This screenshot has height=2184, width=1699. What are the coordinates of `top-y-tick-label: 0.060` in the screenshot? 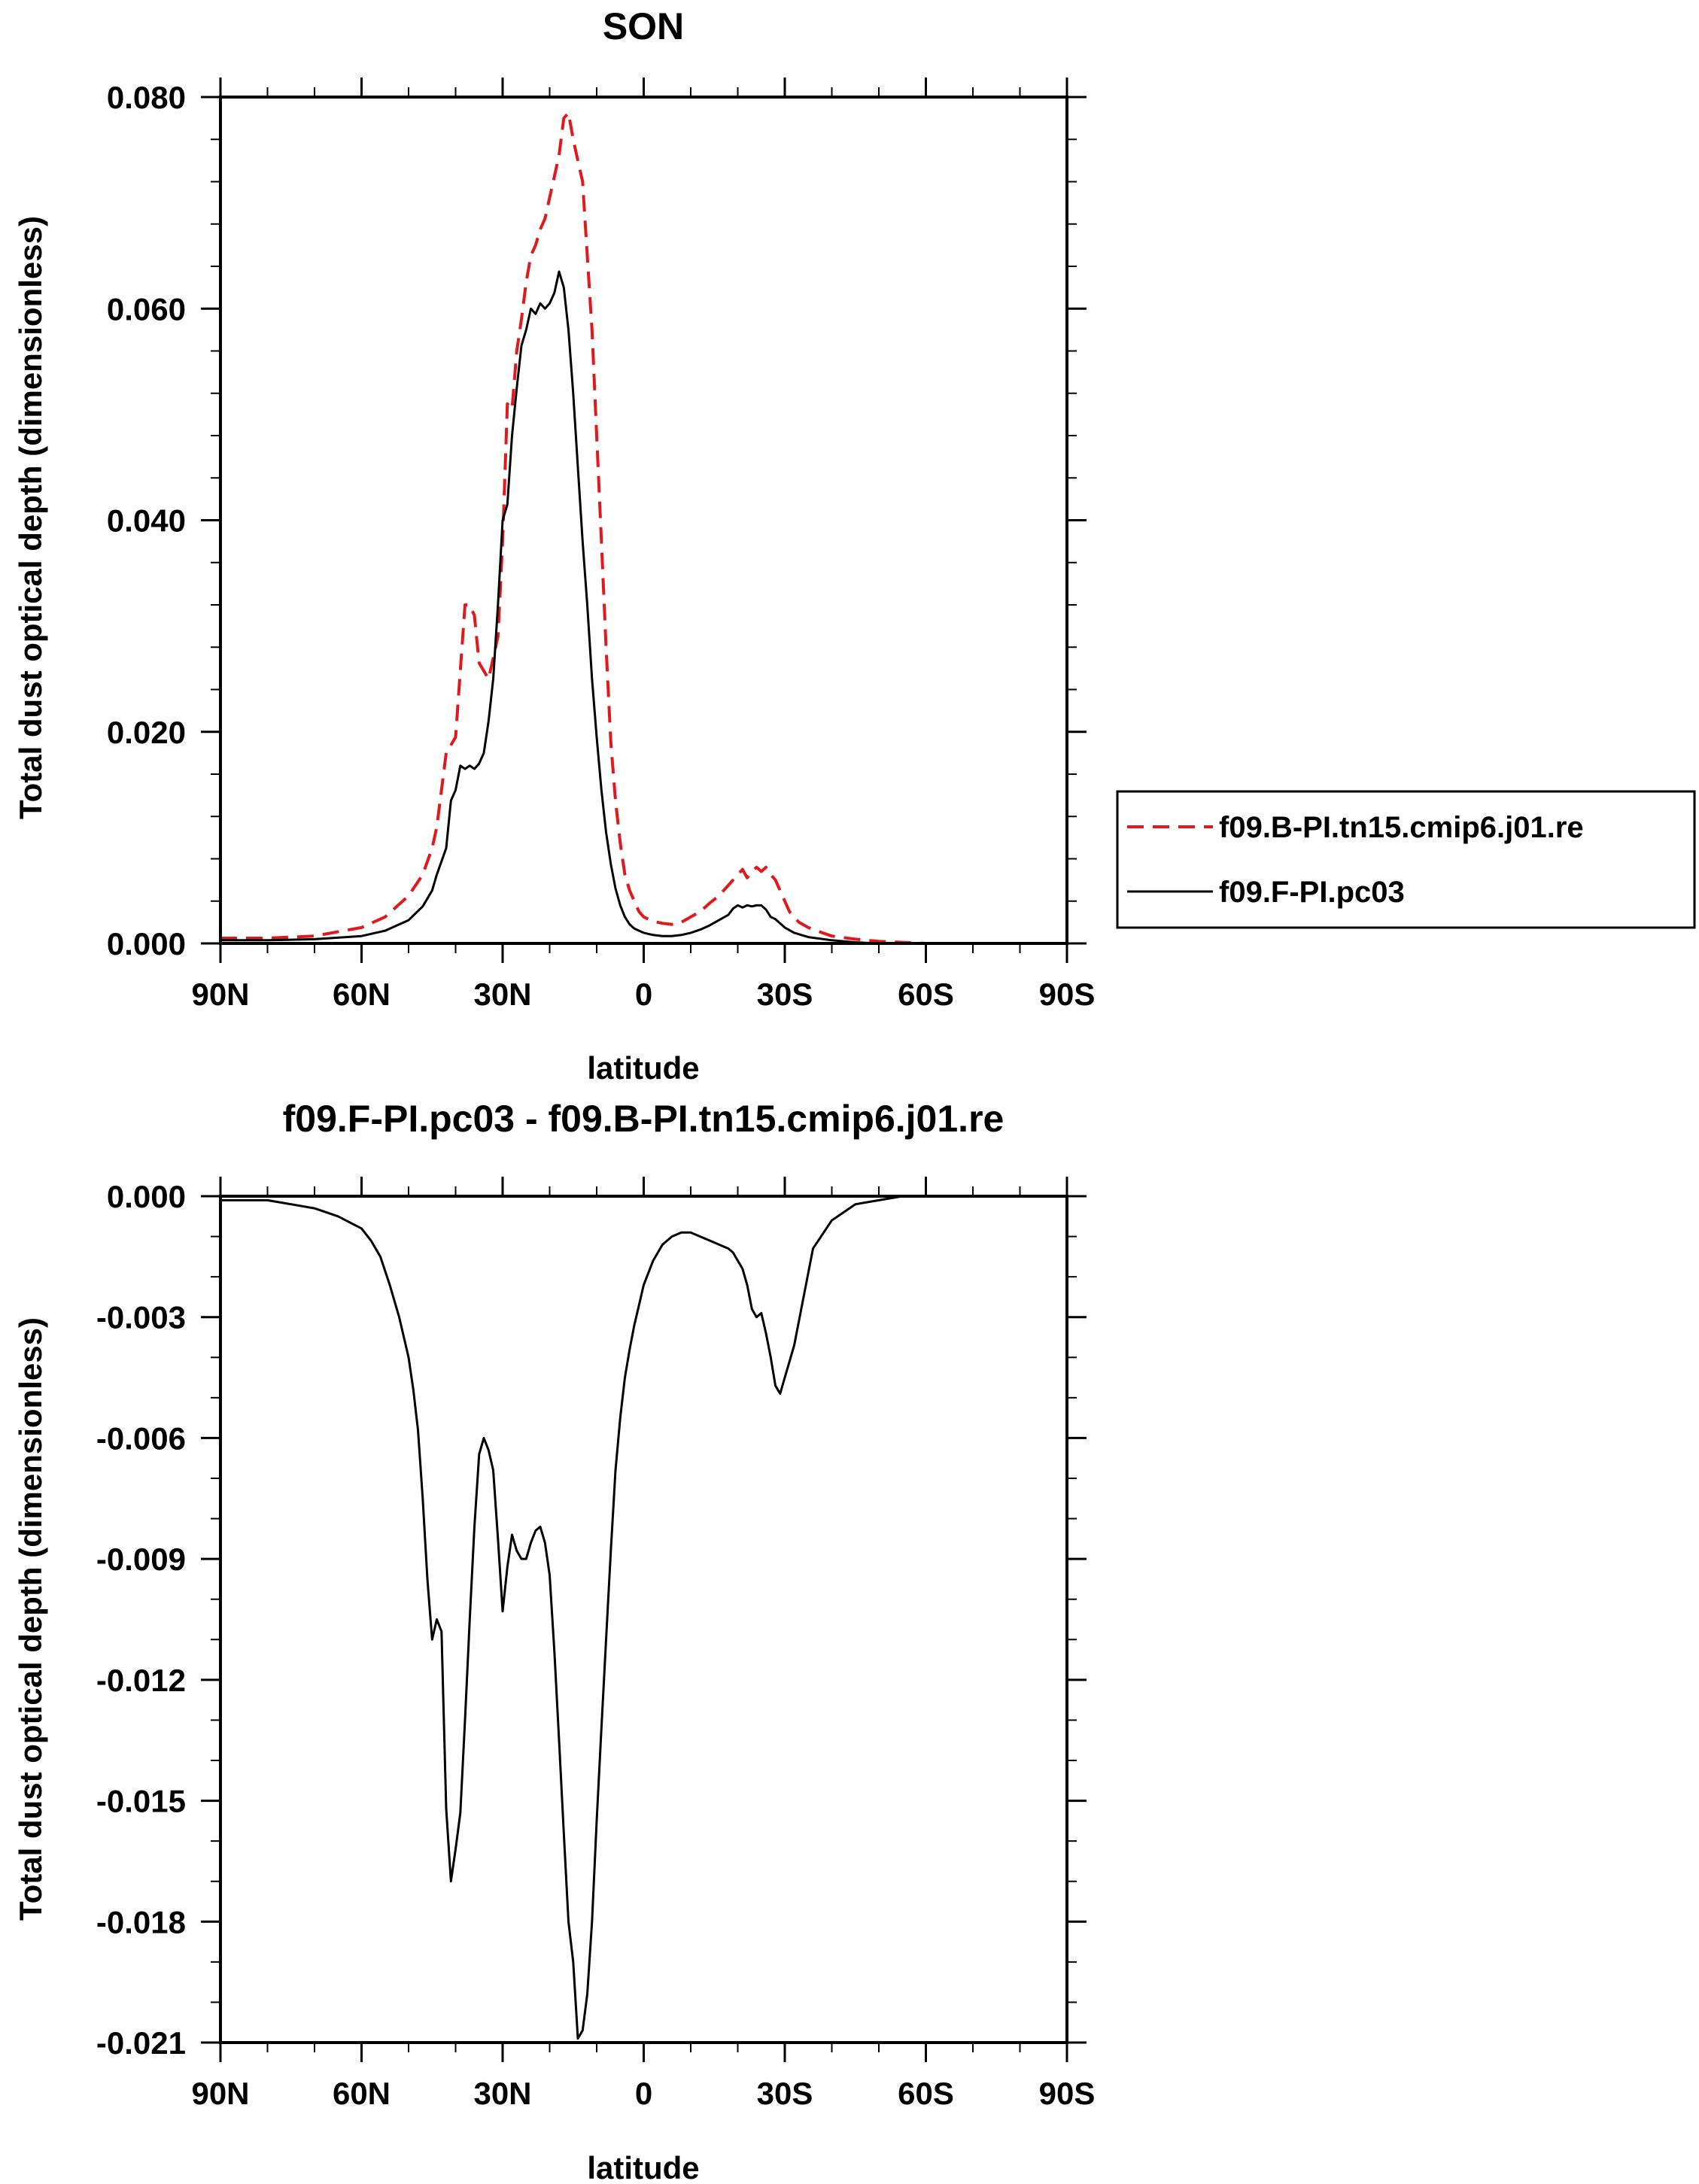 It's located at (147, 309).